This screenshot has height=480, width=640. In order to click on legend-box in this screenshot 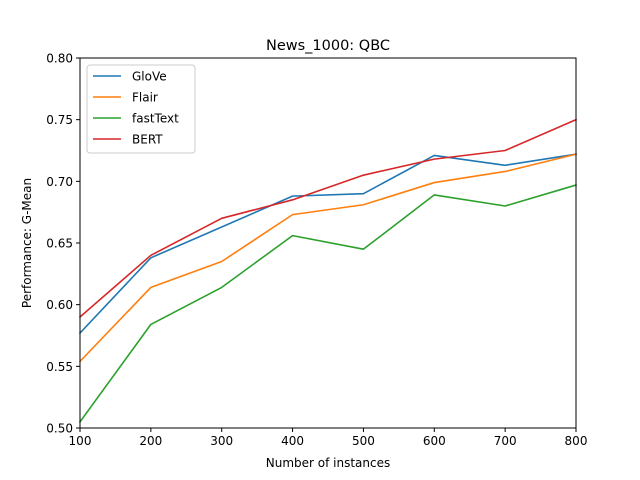, I will do `click(141, 109)`.